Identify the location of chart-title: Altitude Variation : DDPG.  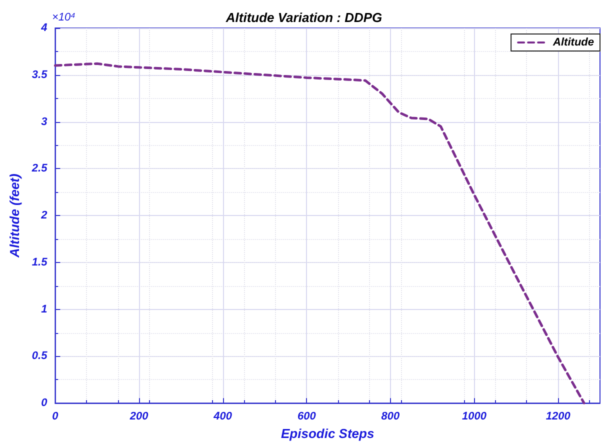
(303, 17).